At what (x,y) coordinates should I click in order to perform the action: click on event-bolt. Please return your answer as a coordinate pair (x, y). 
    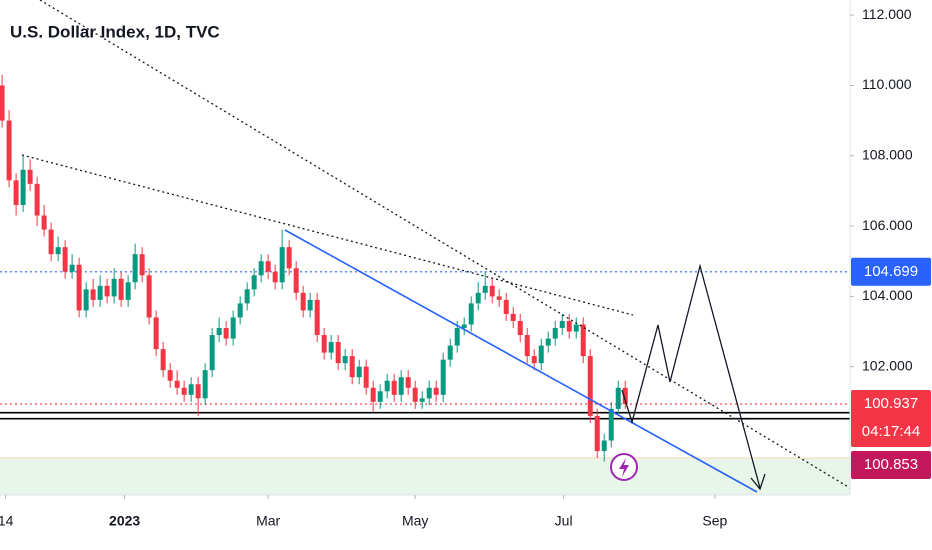
    Looking at the image, I should click on (624, 467).